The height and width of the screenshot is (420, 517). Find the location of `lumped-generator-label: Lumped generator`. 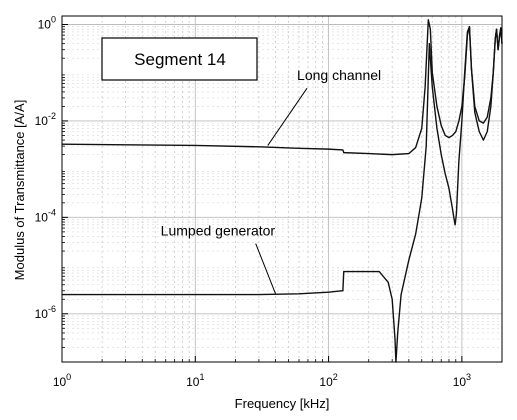

lumped-generator-label: Lumped generator is located at coordinates (218, 231).